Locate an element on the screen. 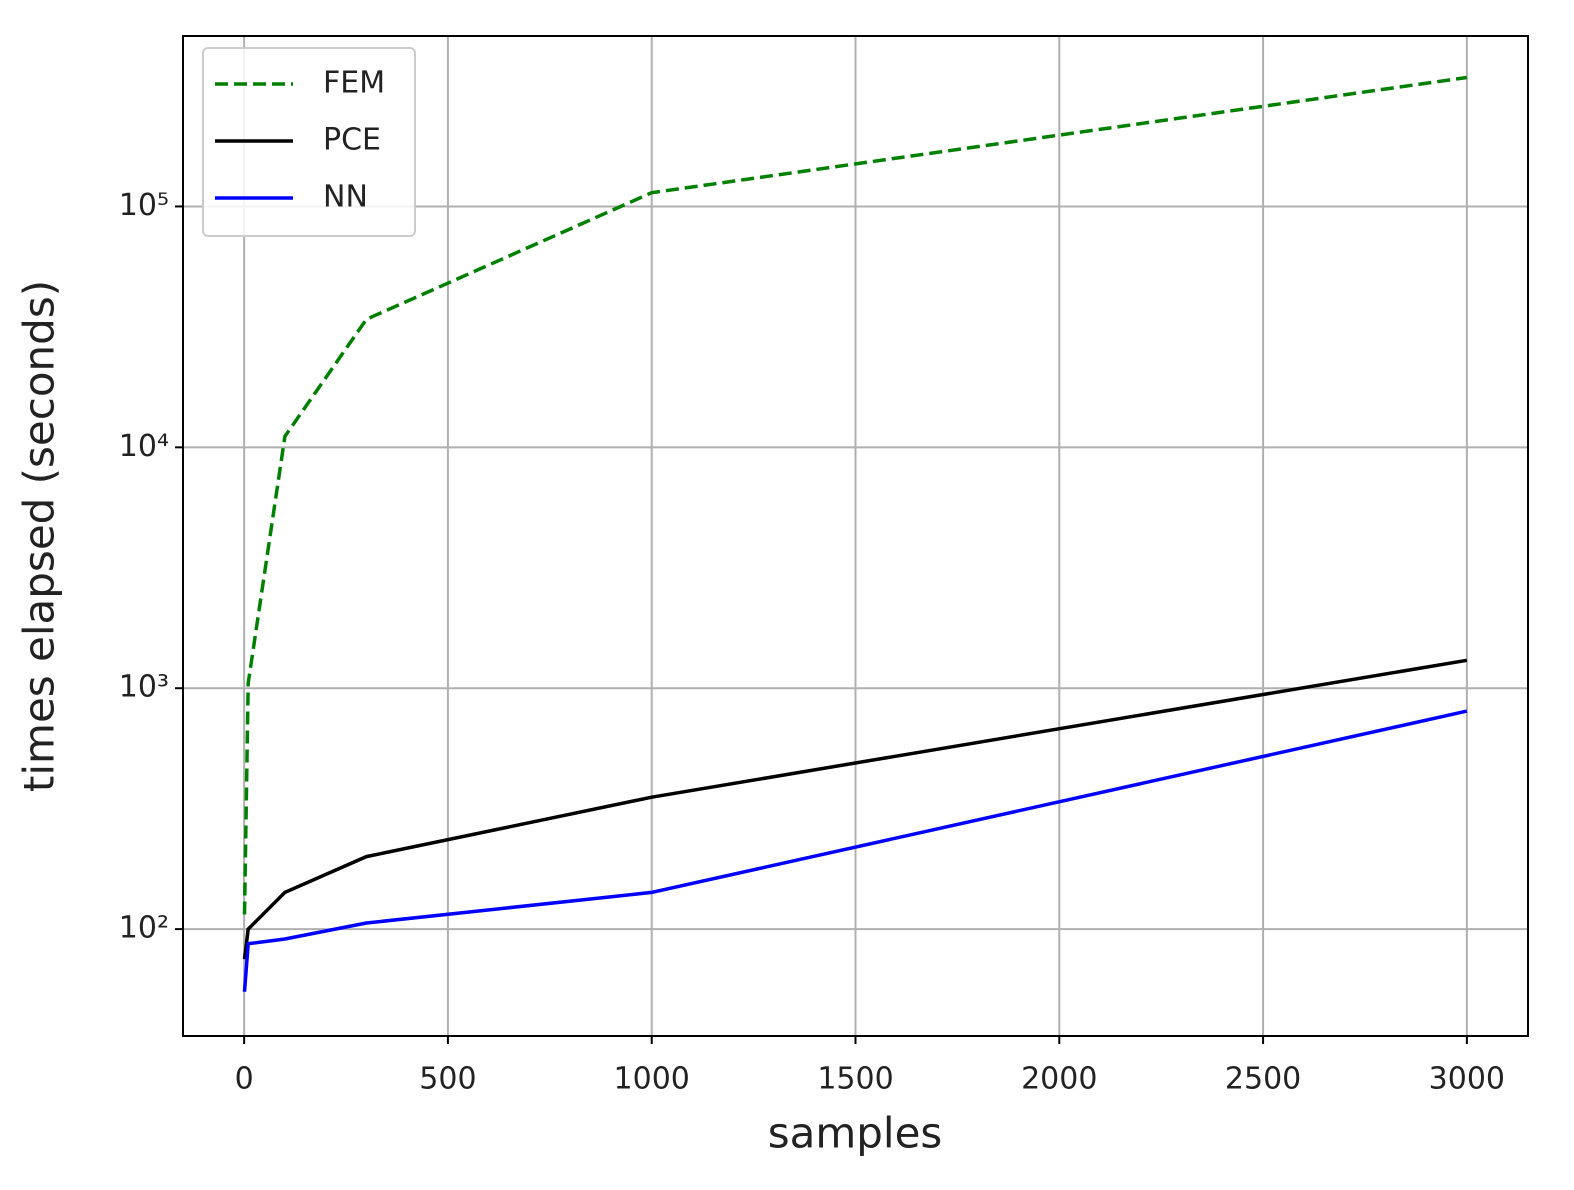 This screenshot has width=1574, height=1190. legend-label: NN is located at coordinates (345, 197).